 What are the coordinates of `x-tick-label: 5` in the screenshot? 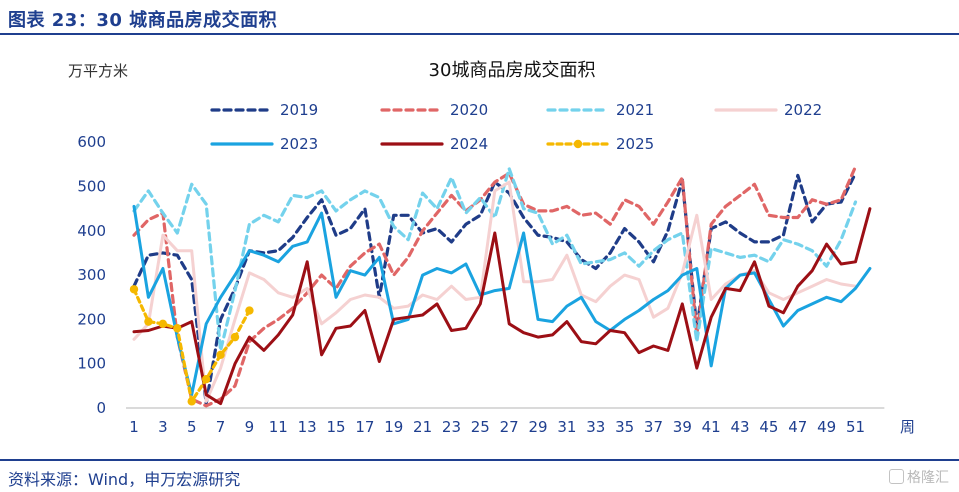 It's located at (192, 427).